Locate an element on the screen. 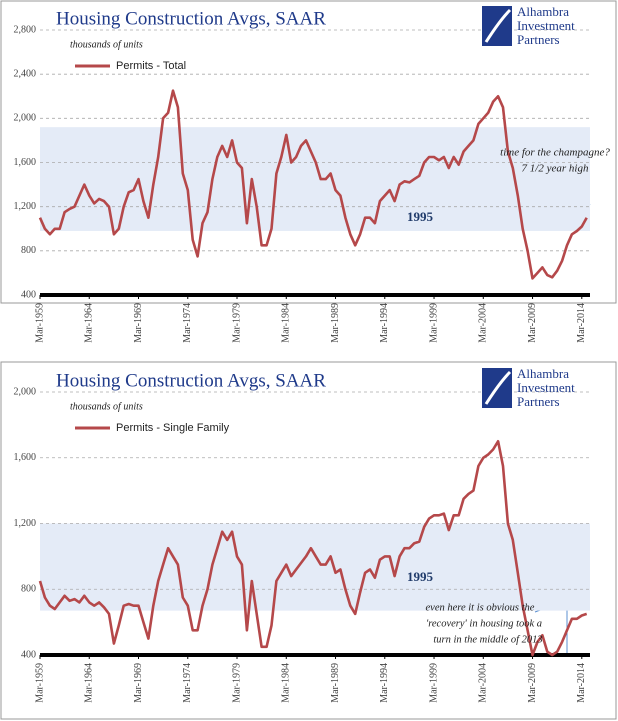 The width and height of the screenshot is (618, 721). annotation: 7 1/2 year high is located at coordinates (555, 169).